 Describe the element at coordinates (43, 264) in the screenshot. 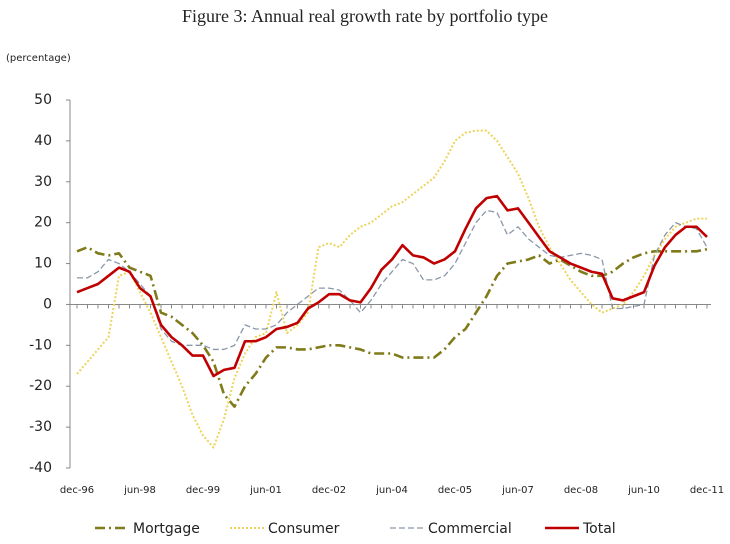

I see `y-tick-label: 10` at that location.